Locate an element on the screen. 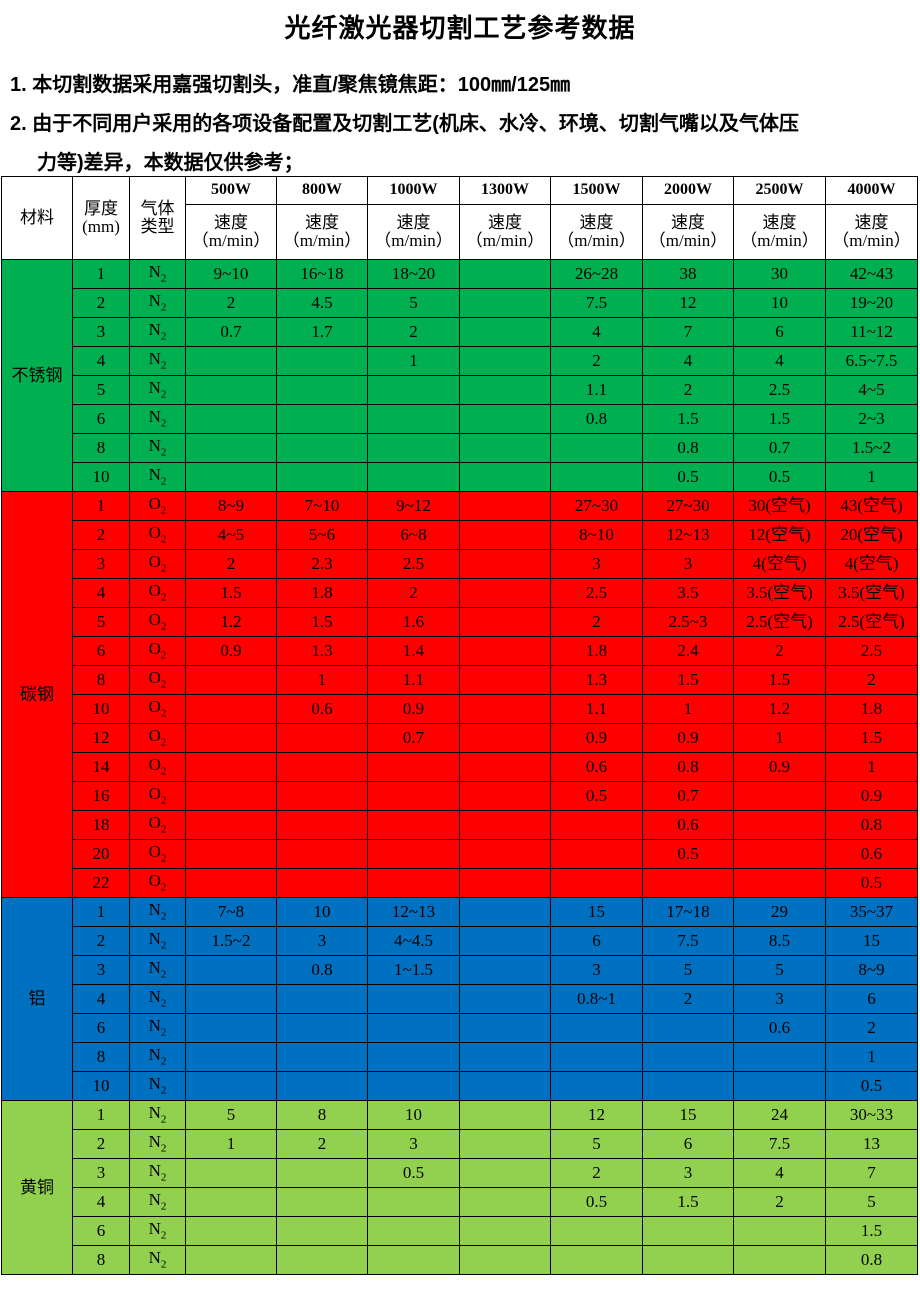 The width and height of the screenshot is (920, 1300). header-speed-unit: （m/min） is located at coordinates (871, 240).